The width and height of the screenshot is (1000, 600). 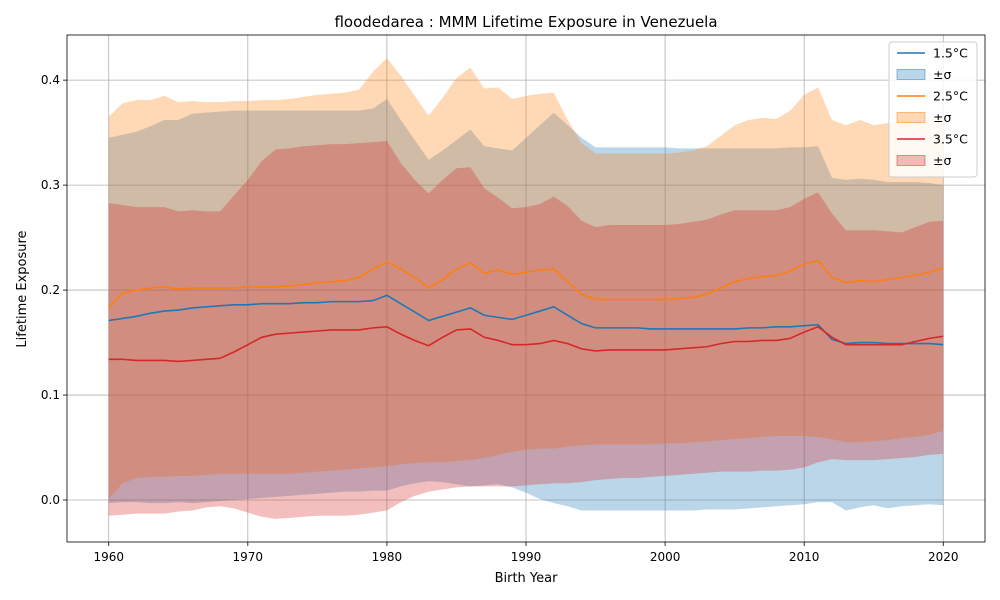 What do you see at coordinates (950, 53) in the screenshot?
I see `legend-label: 1.5°C` at bounding box center [950, 53].